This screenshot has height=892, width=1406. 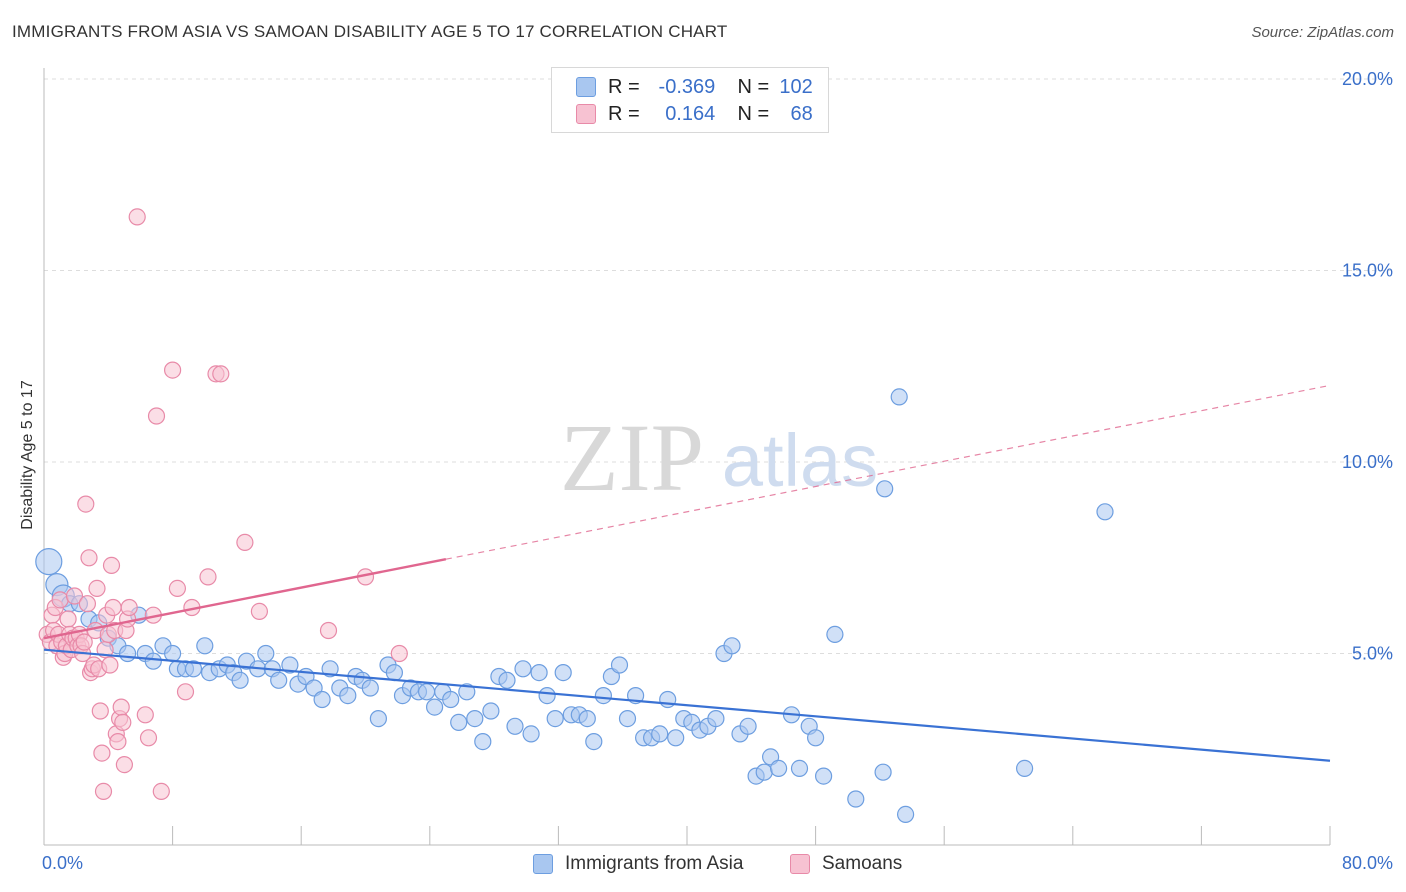 I want to click on legend-swatch-pink, so click(x=586, y=114).